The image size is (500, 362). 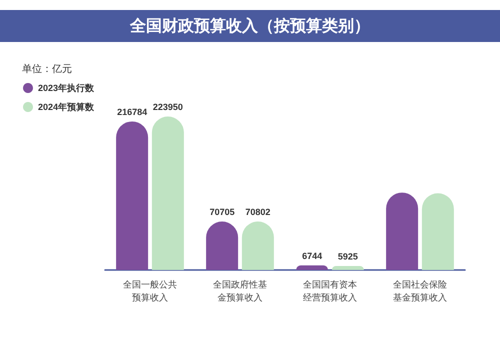 What do you see at coordinates (420, 291) in the screenshot?
I see `x-tick-label: 全国社会保险基金预算收入` at bounding box center [420, 291].